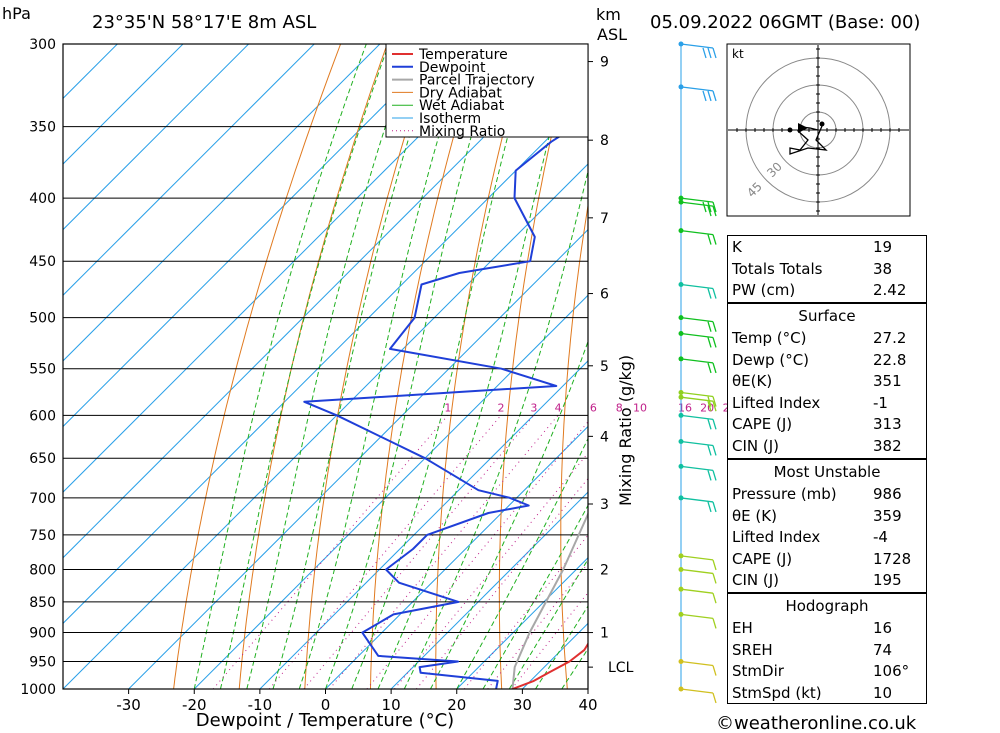 This screenshot has height=733, width=1000. What do you see at coordinates (817, 494) in the screenshot?
I see `most-unstable-row: Pressure (mb) 986` at bounding box center [817, 494].